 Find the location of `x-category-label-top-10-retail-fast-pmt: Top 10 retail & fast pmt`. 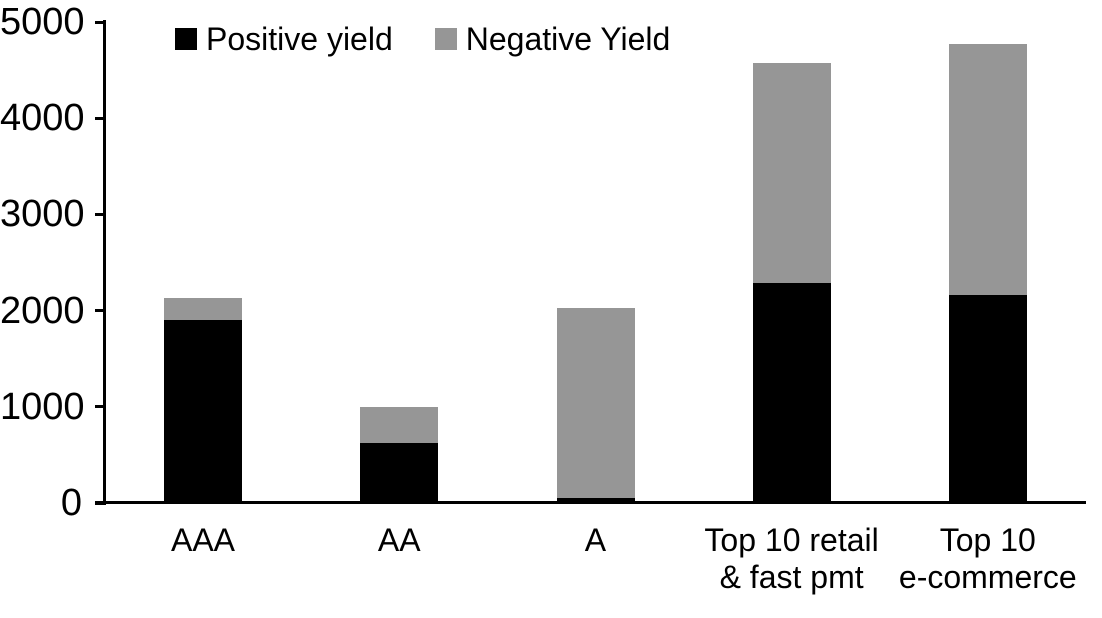

x-category-label-top-10-retail-fast-pmt: Top 10 retail & fast pmt is located at coordinates (791, 558).